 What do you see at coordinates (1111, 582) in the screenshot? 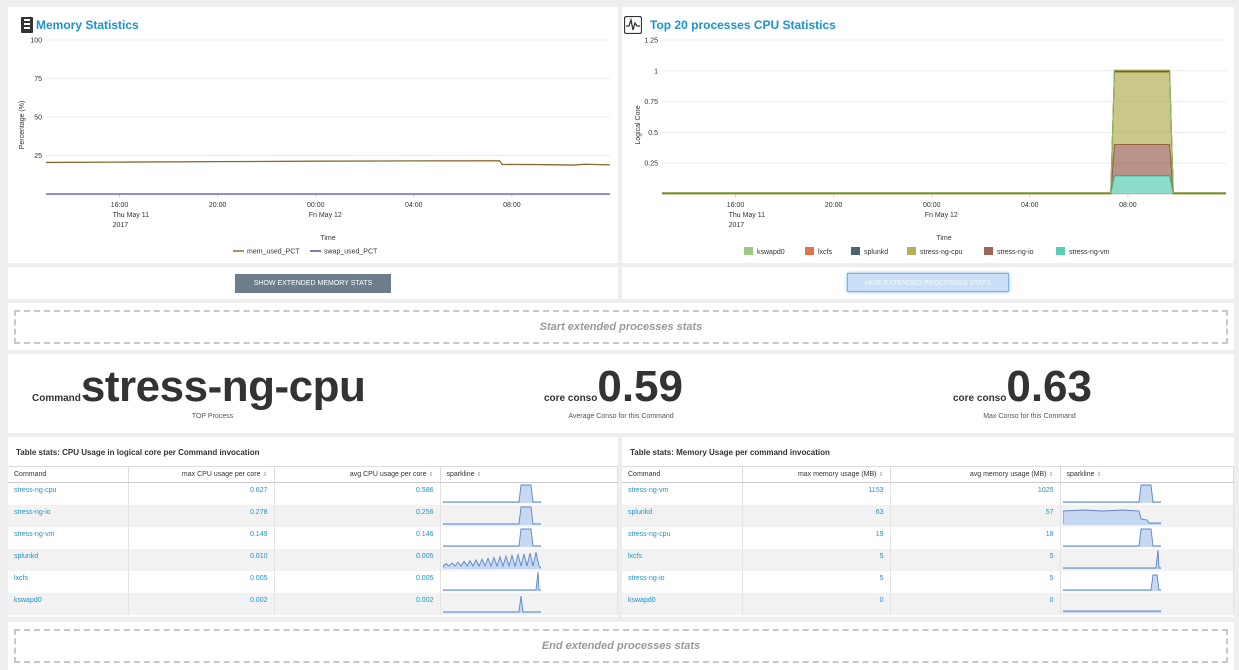
I see `sparkline-block-small` at bounding box center [1111, 582].